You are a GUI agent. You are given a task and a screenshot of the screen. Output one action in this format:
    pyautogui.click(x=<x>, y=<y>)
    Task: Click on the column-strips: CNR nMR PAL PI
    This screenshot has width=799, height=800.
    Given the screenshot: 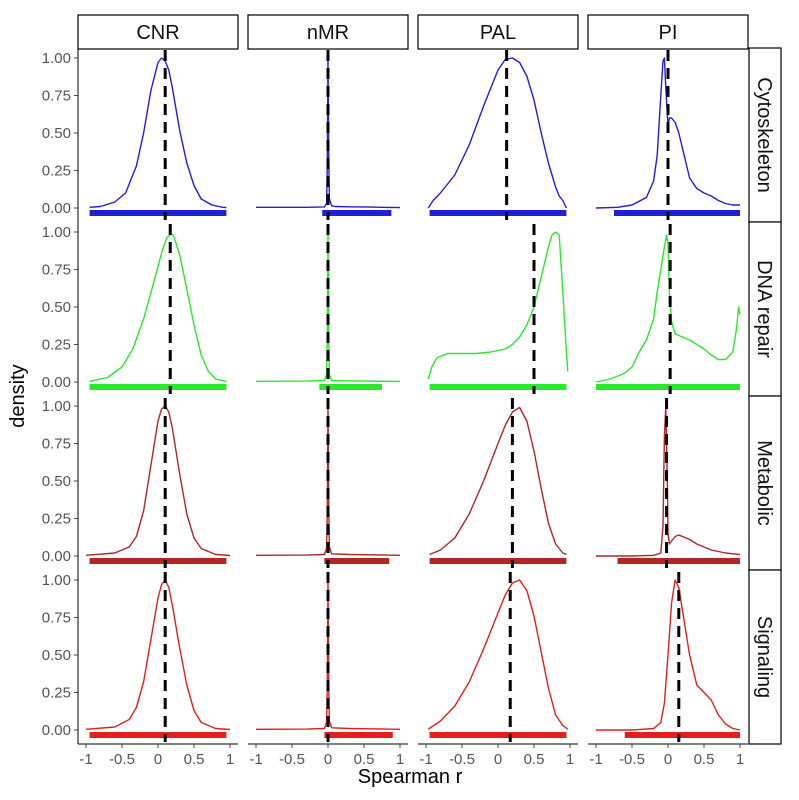 What is the action you would take?
    pyautogui.click(x=413, y=32)
    